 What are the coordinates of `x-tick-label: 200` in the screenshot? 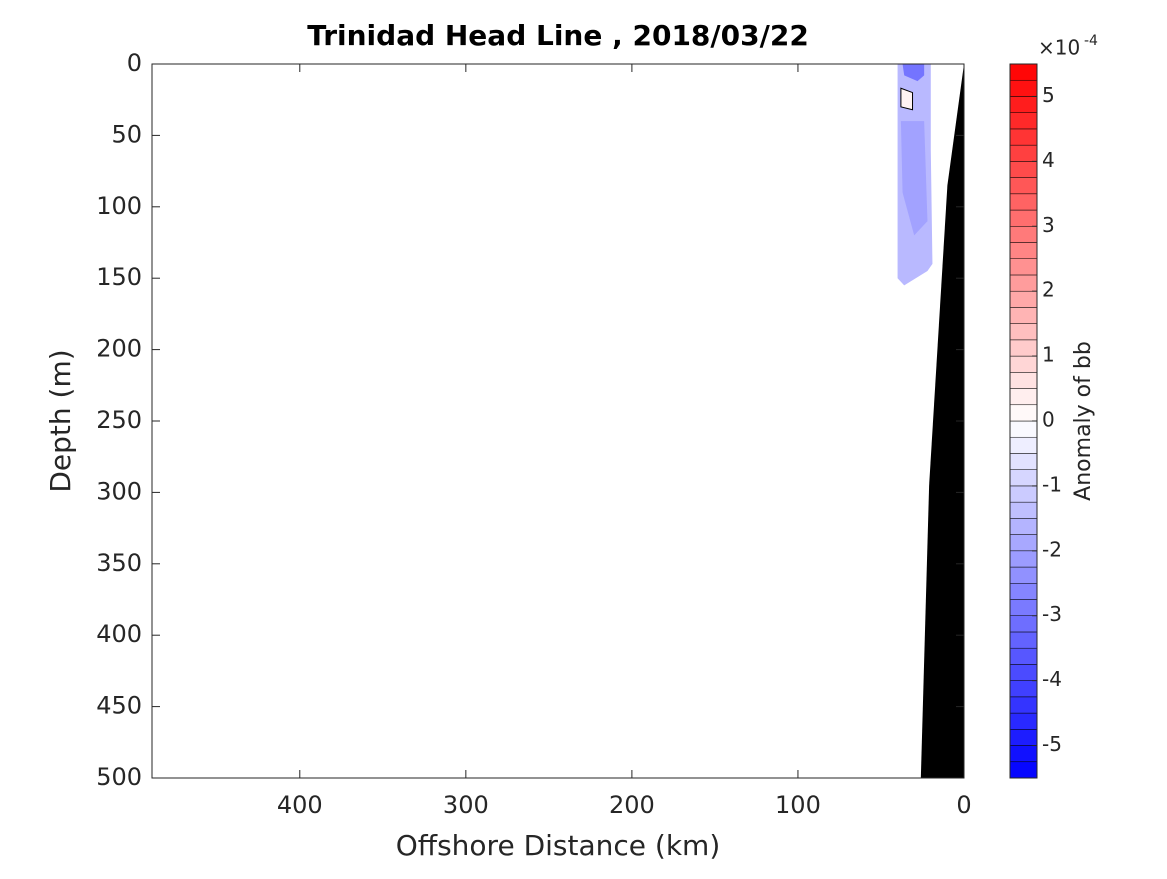 It's located at (632, 805).